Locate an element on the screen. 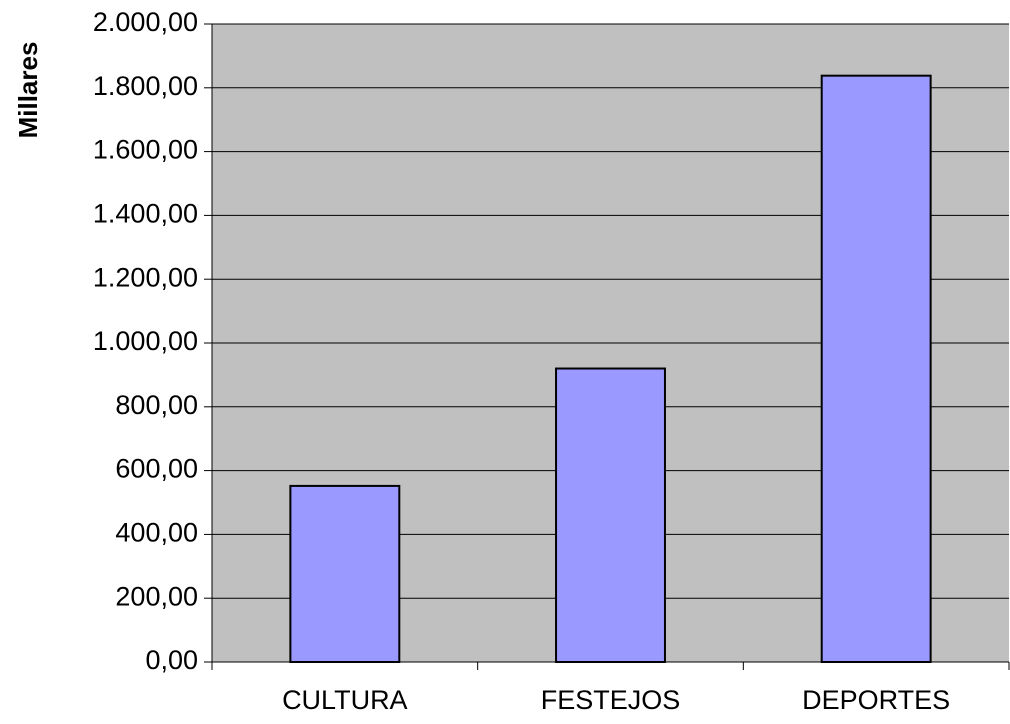 This screenshot has width=1010, height=724. x-tick-label: FESTEJOS is located at coordinates (611, 700).